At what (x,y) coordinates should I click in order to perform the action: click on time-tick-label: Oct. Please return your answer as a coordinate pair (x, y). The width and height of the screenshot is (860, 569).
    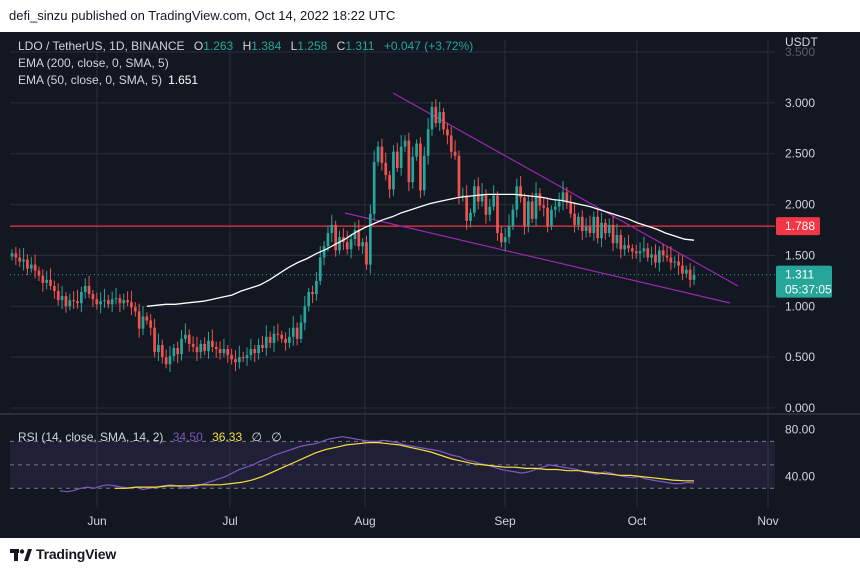
    Looking at the image, I should click on (637, 521).